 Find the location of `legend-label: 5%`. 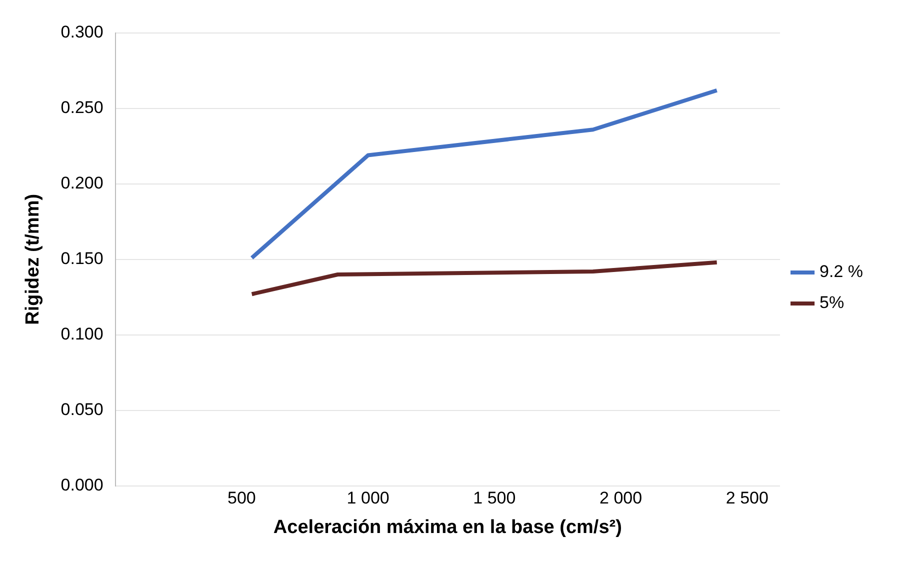

legend-label: 5% is located at coordinates (832, 302).